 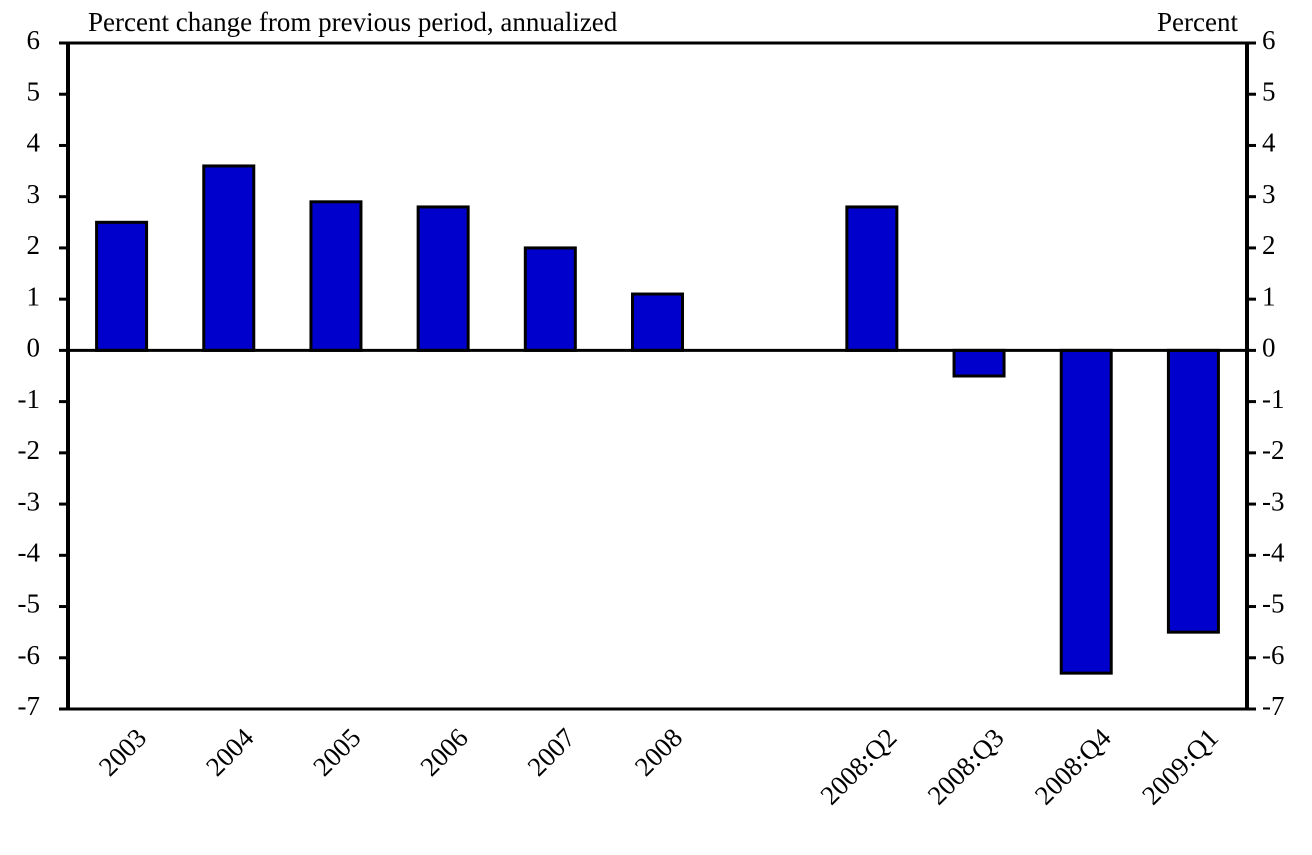 I want to click on y2-tick-label: 1, so click(x=1269, y=296).